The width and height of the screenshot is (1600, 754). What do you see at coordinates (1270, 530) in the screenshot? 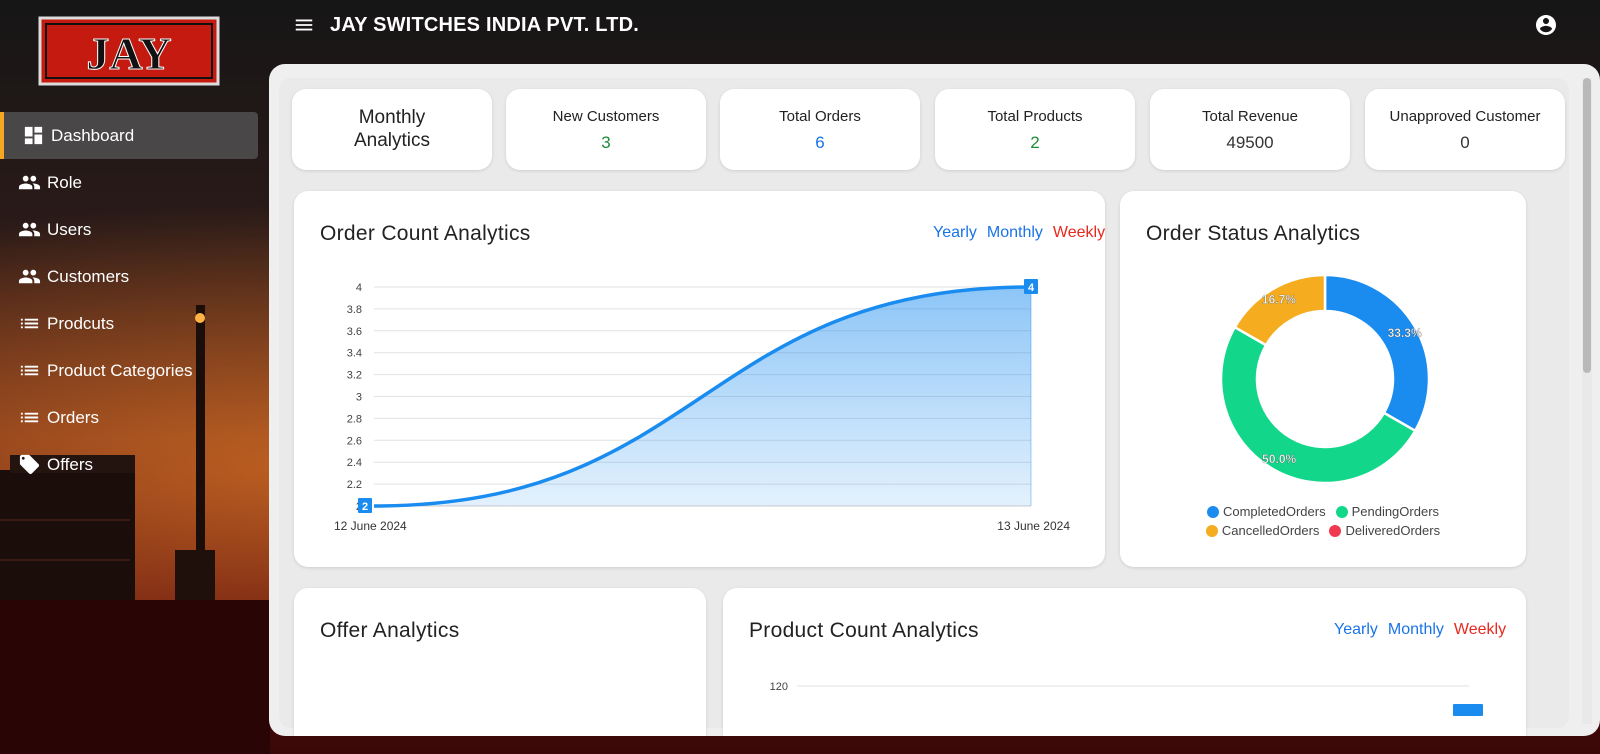
I see `legend-label: CancelledOrders` at bounding box center [1270, 530].